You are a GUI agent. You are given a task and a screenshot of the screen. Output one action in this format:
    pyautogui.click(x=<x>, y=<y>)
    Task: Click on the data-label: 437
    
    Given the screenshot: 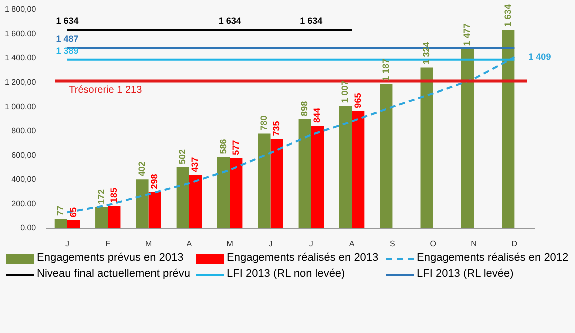 What is the action you would take?
    pyautogui.click(x=195, y=164)
    